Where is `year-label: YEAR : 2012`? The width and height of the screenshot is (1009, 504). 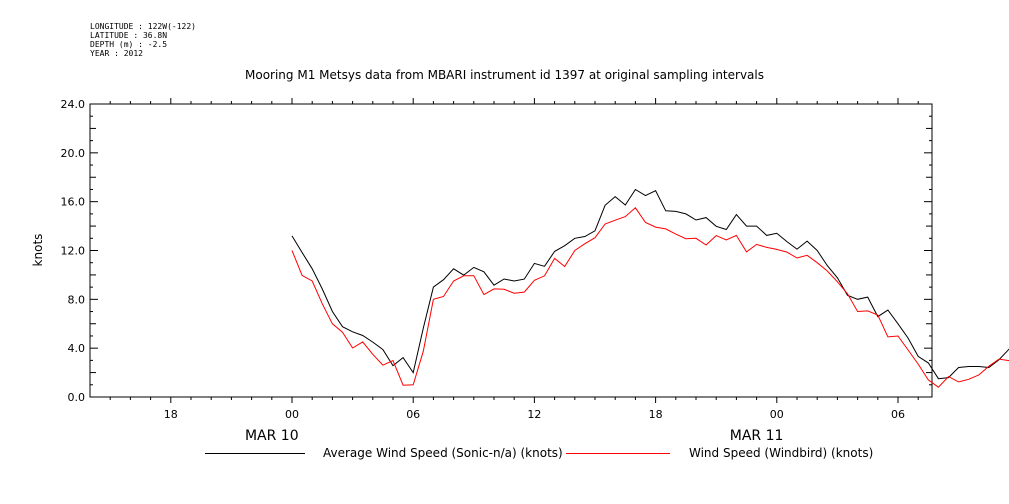 year-label: YEAR : 2012 is located at coordinates (116, 53).